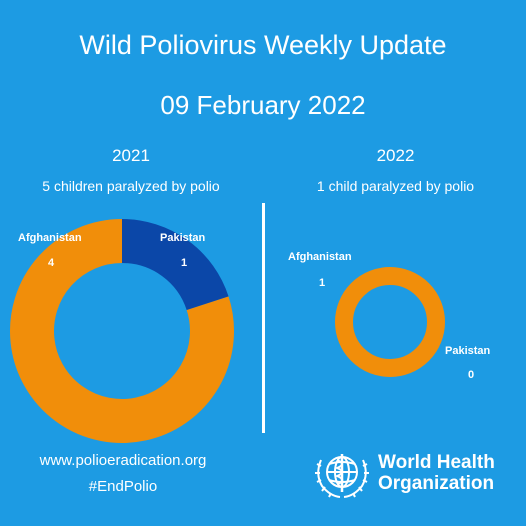  What do you see at coordinates (322, 283) in the screenshot?
I see `value-afghanistan-2022: 1` at bounding box center [322, 283].